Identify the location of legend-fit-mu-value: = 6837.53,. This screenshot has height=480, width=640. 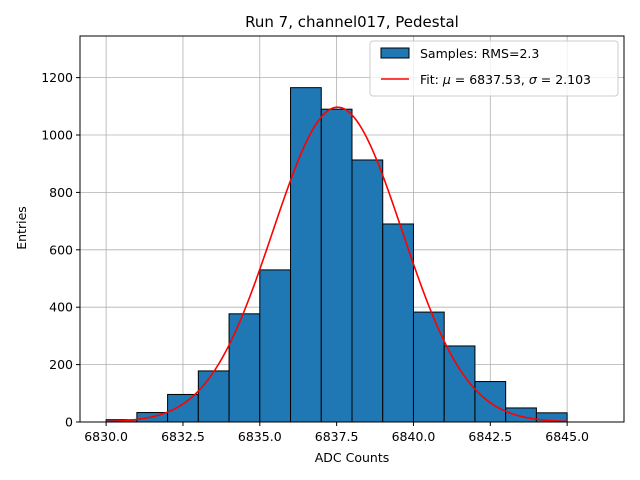
(490, 79).